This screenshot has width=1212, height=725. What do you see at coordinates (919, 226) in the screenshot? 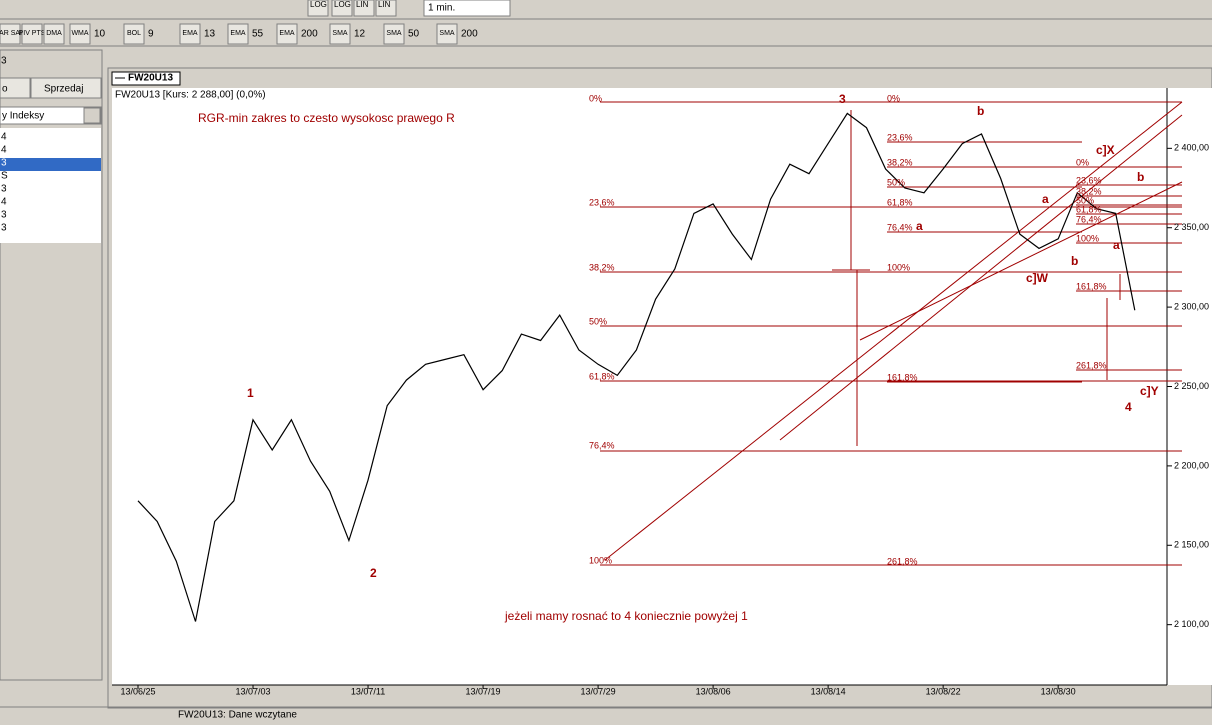
I see `wave-label: a` at bounding box center [919, 226].